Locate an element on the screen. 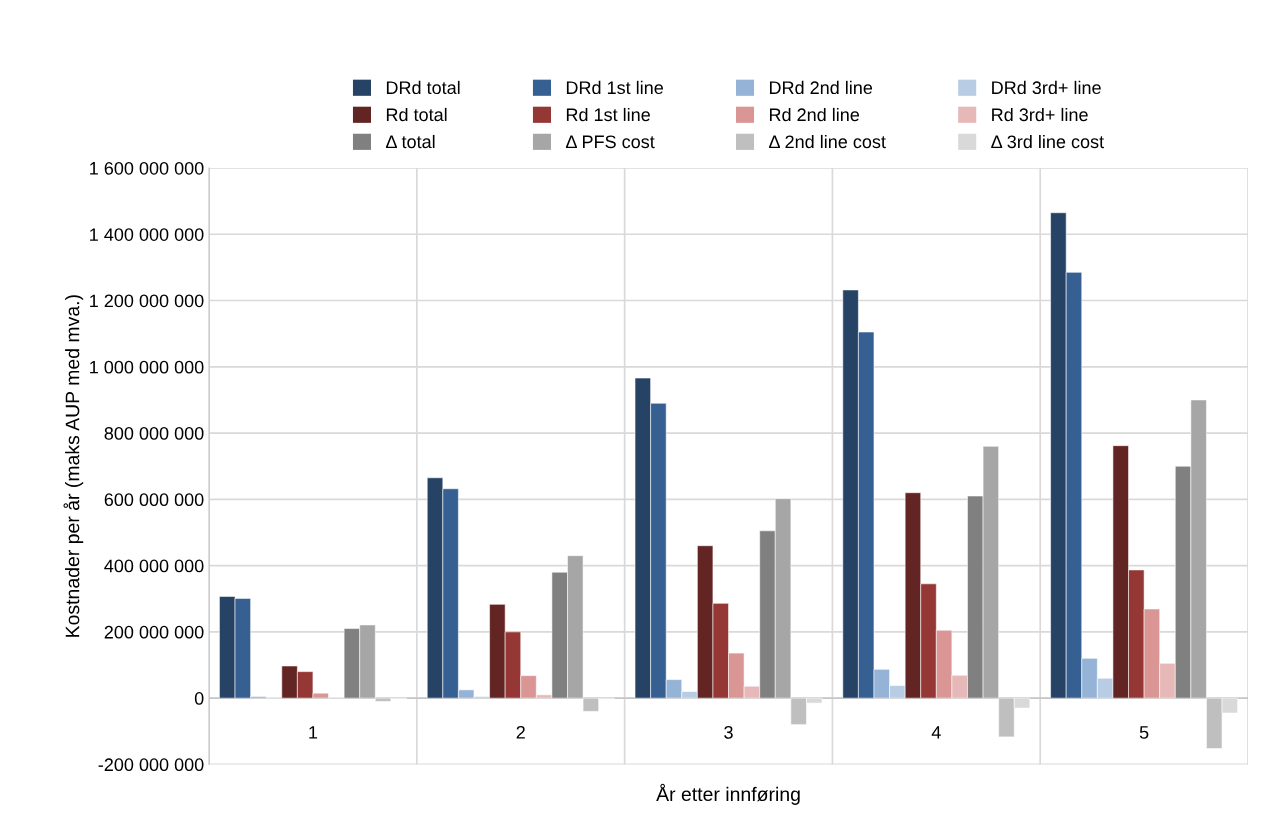 Image resolution: width=1267 pixels, height=840 pixels. legend-label: Δ total is located at coordinates (410, 141).